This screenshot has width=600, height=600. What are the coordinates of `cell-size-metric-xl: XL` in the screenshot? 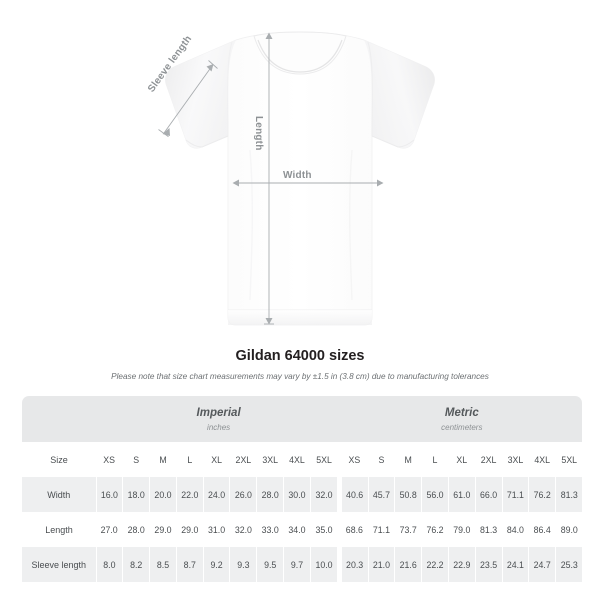 It's located at (461, 459).